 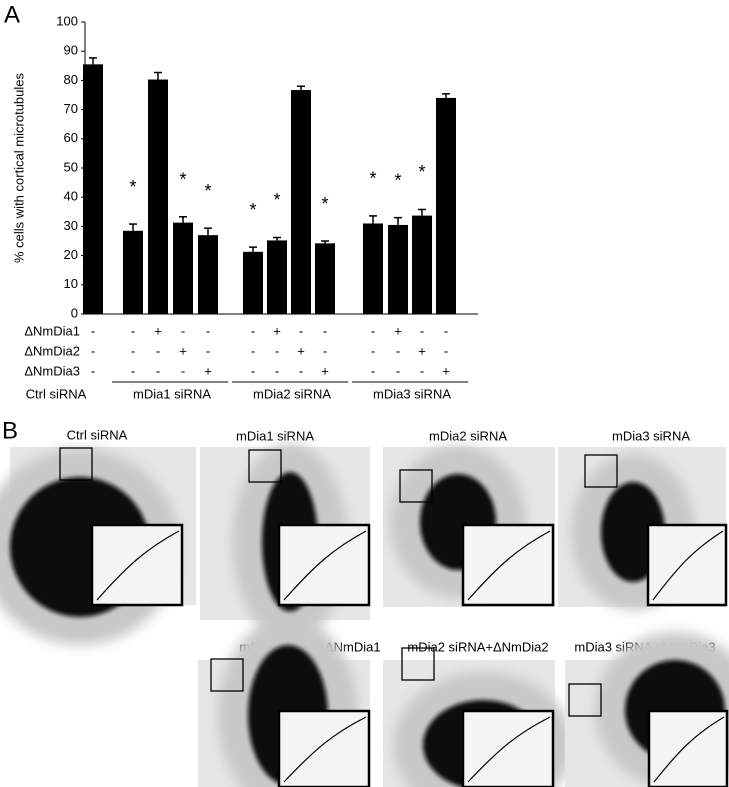 What do you see at coordinates (71, 254) in the screenshot?
I see `y-tick-label: 20` at bounding box center [71, 254].